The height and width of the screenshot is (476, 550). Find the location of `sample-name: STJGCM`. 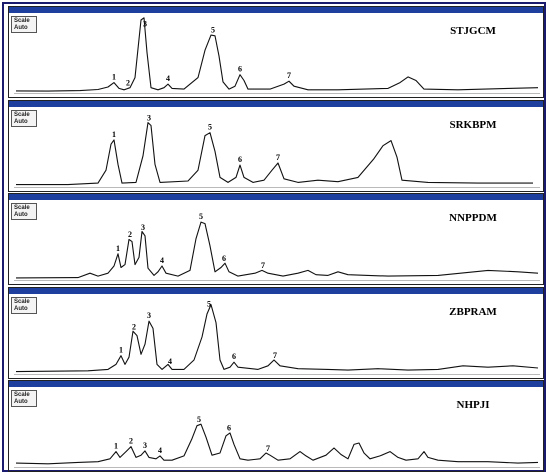

sample-name: STJGCM is located at coordinates (473, 31).